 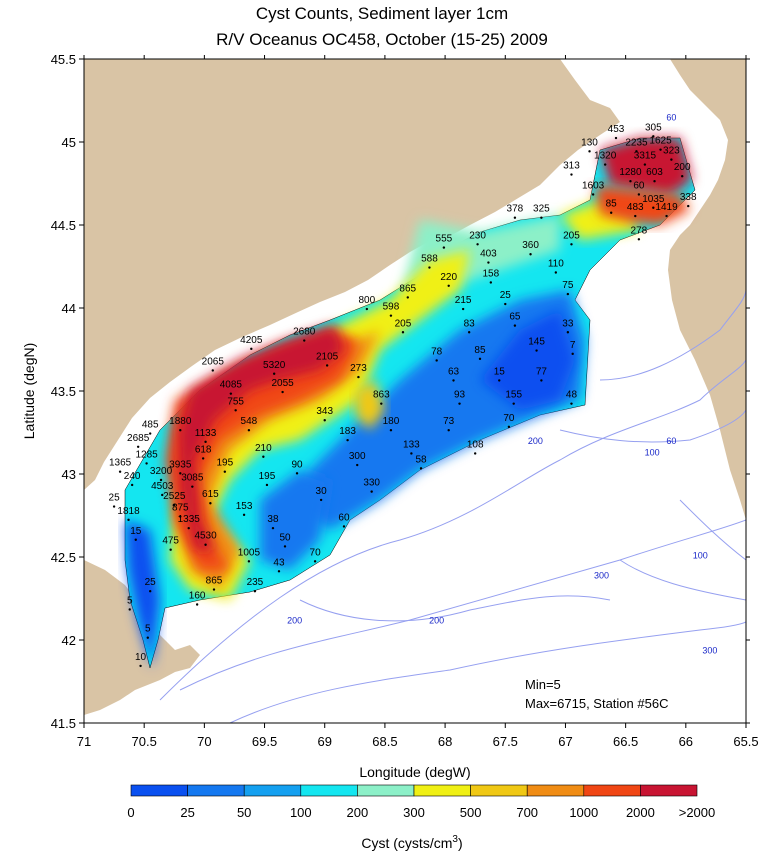 What do you see at coordinates (63, 557) in the screenshot?
I see `y-tick-label: 42.5` at bounding box center [63, 557].